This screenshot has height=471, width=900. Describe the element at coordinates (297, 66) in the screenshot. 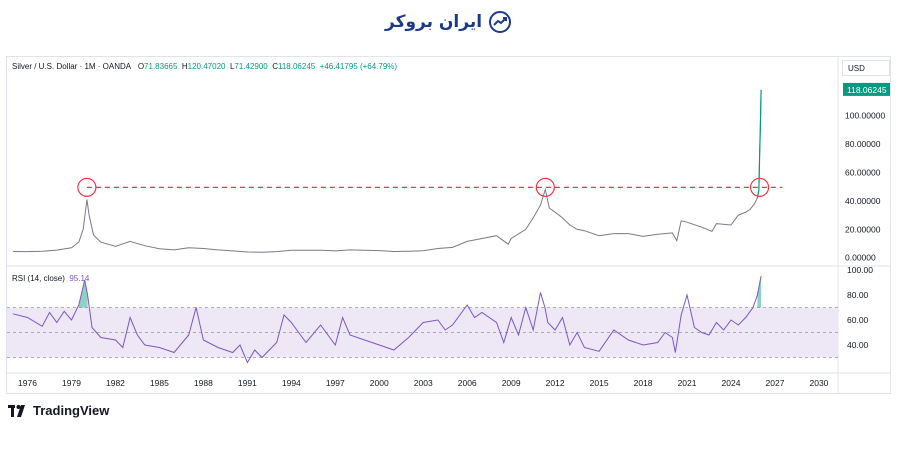

I see `close-value: 118.06245` at that location.